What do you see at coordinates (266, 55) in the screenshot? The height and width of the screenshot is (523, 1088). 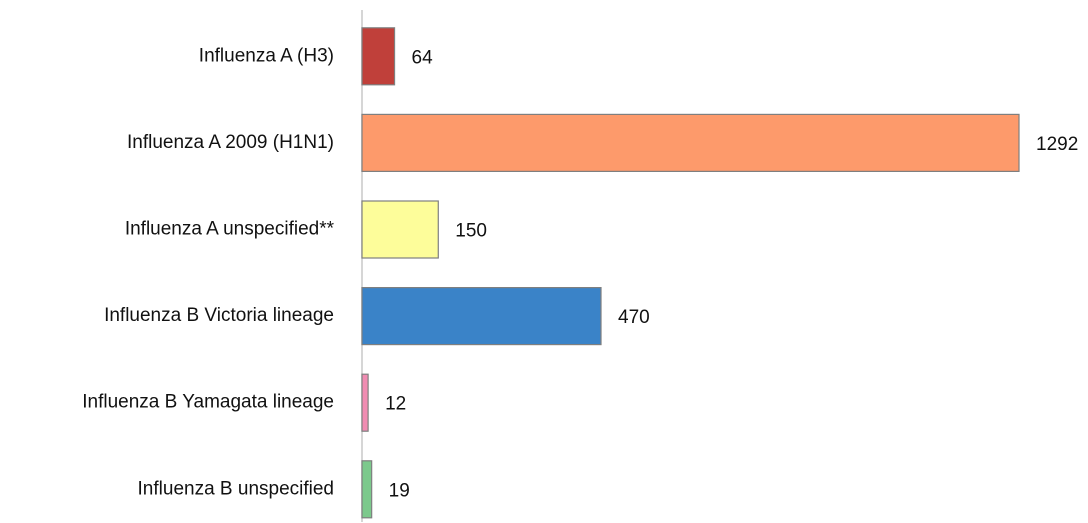 I see `category-label: Influenza A (H3)` at bounding box center [266, 55].